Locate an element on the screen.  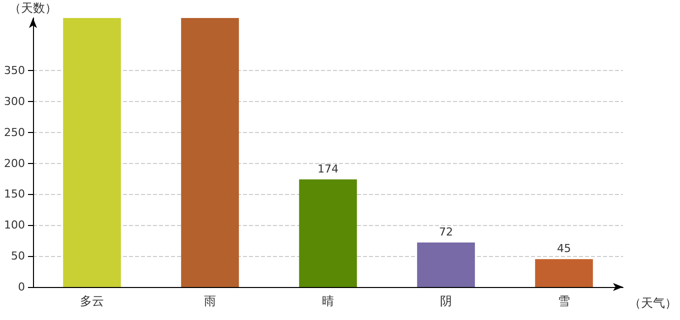
x-tick-label: 雨 is located at coordinates (210, 301).